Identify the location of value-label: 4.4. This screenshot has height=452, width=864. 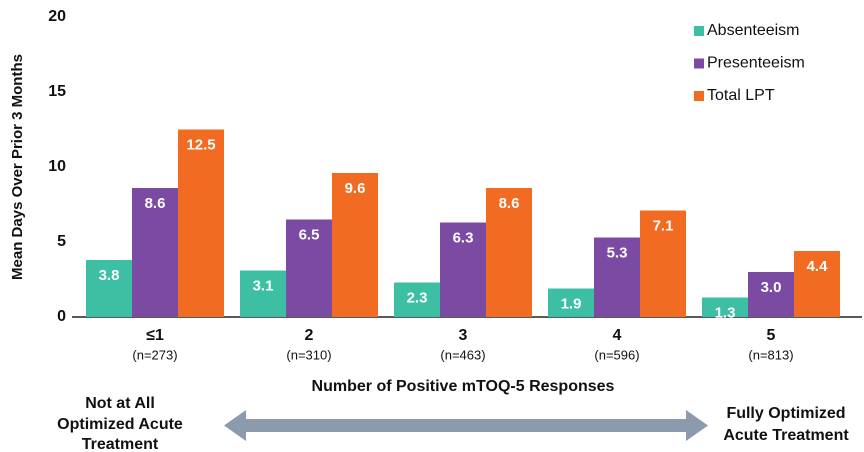
(818, 266).